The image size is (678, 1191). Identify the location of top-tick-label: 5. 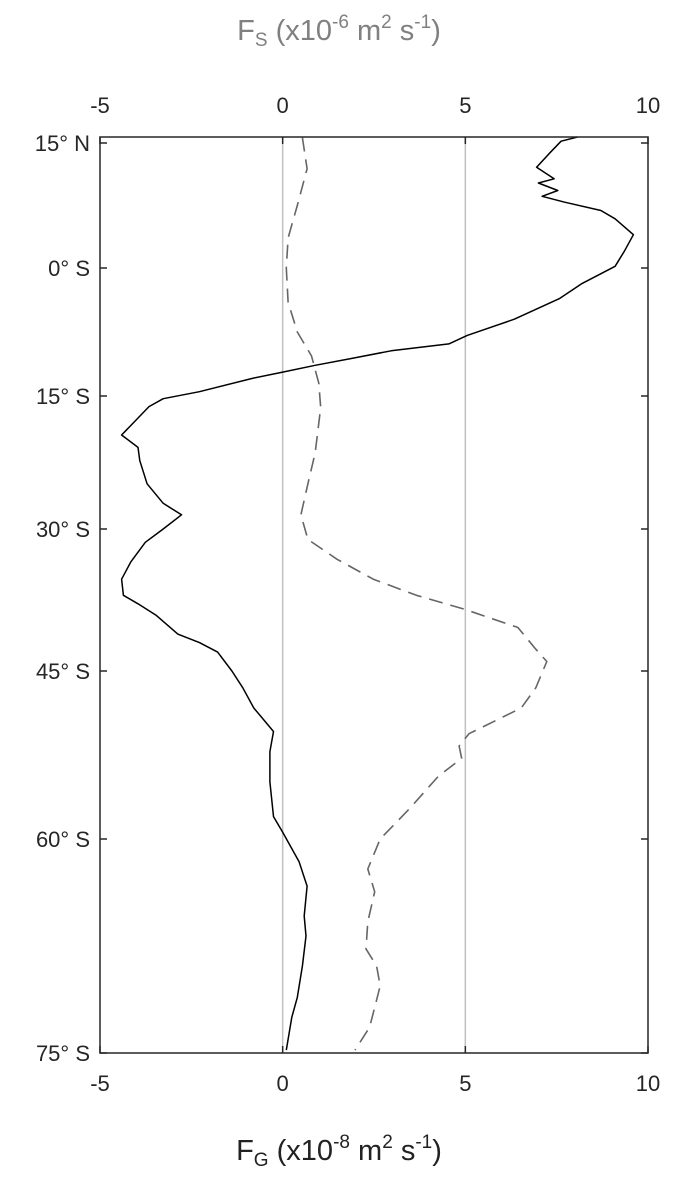
(465, 105).